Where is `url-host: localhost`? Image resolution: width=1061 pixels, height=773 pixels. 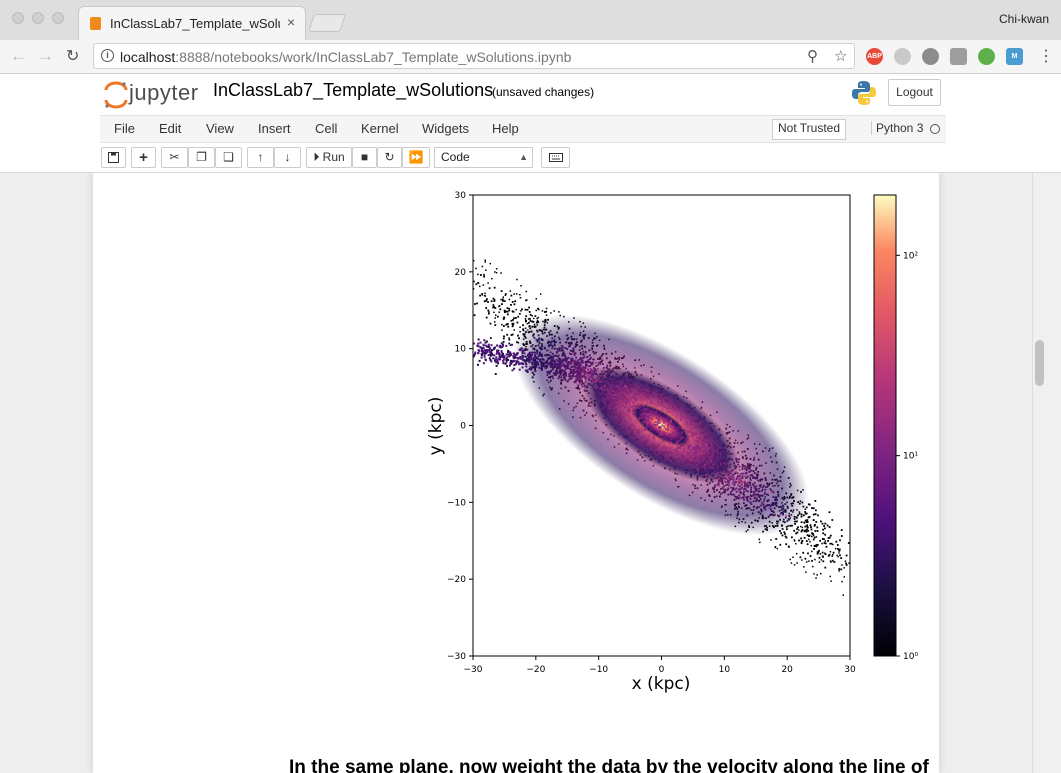 url-host: localhost is located at coordinates (148, 57).